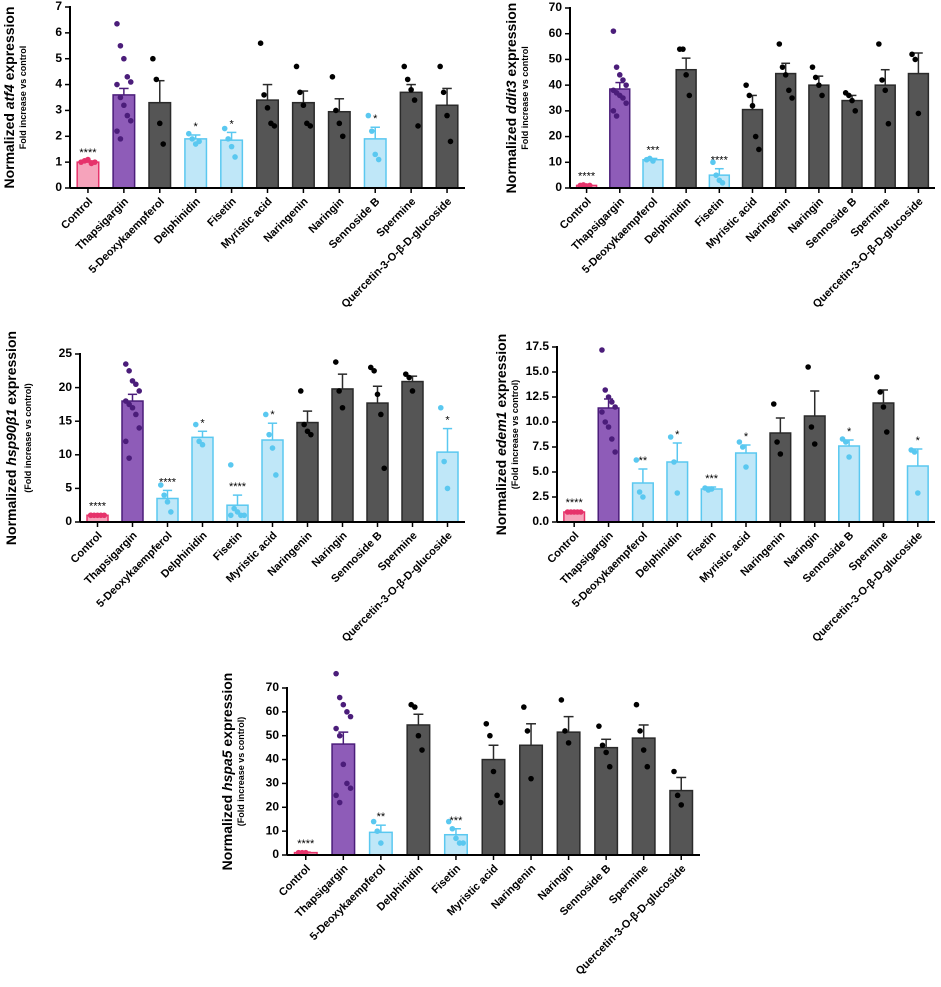 This screenshot has width=941, height=987. What do you see at coordinates (23, 98) in the screenshot?
I see `y-axis-sublabel: Fold increase vs control` at bounding box center [23, 98].